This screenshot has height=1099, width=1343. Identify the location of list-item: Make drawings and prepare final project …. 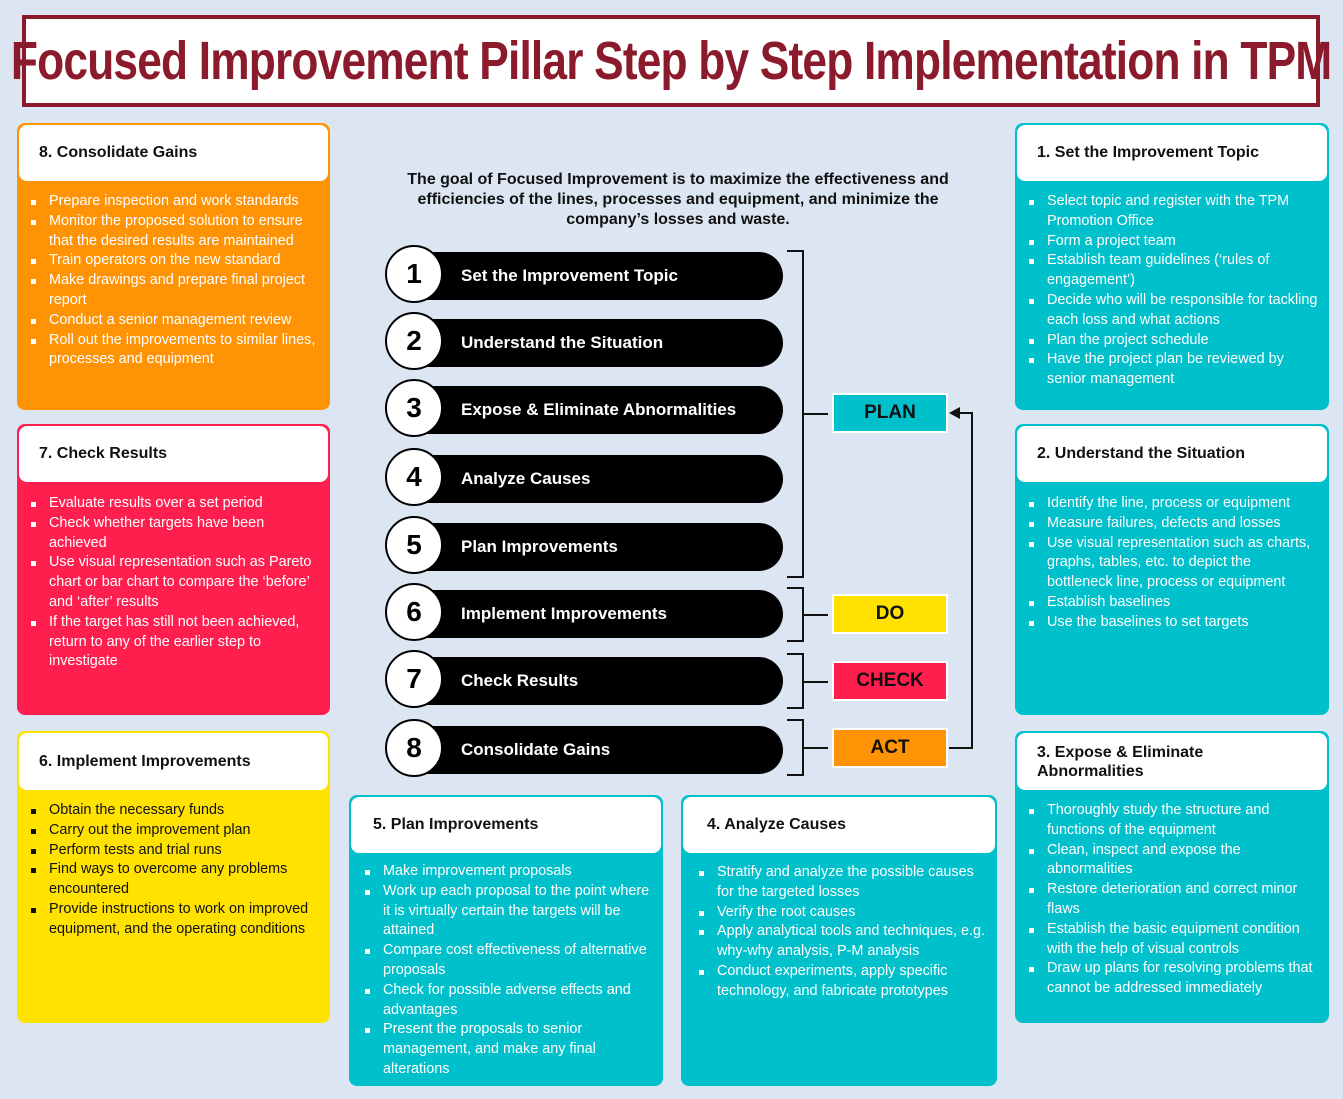
(175, 291).